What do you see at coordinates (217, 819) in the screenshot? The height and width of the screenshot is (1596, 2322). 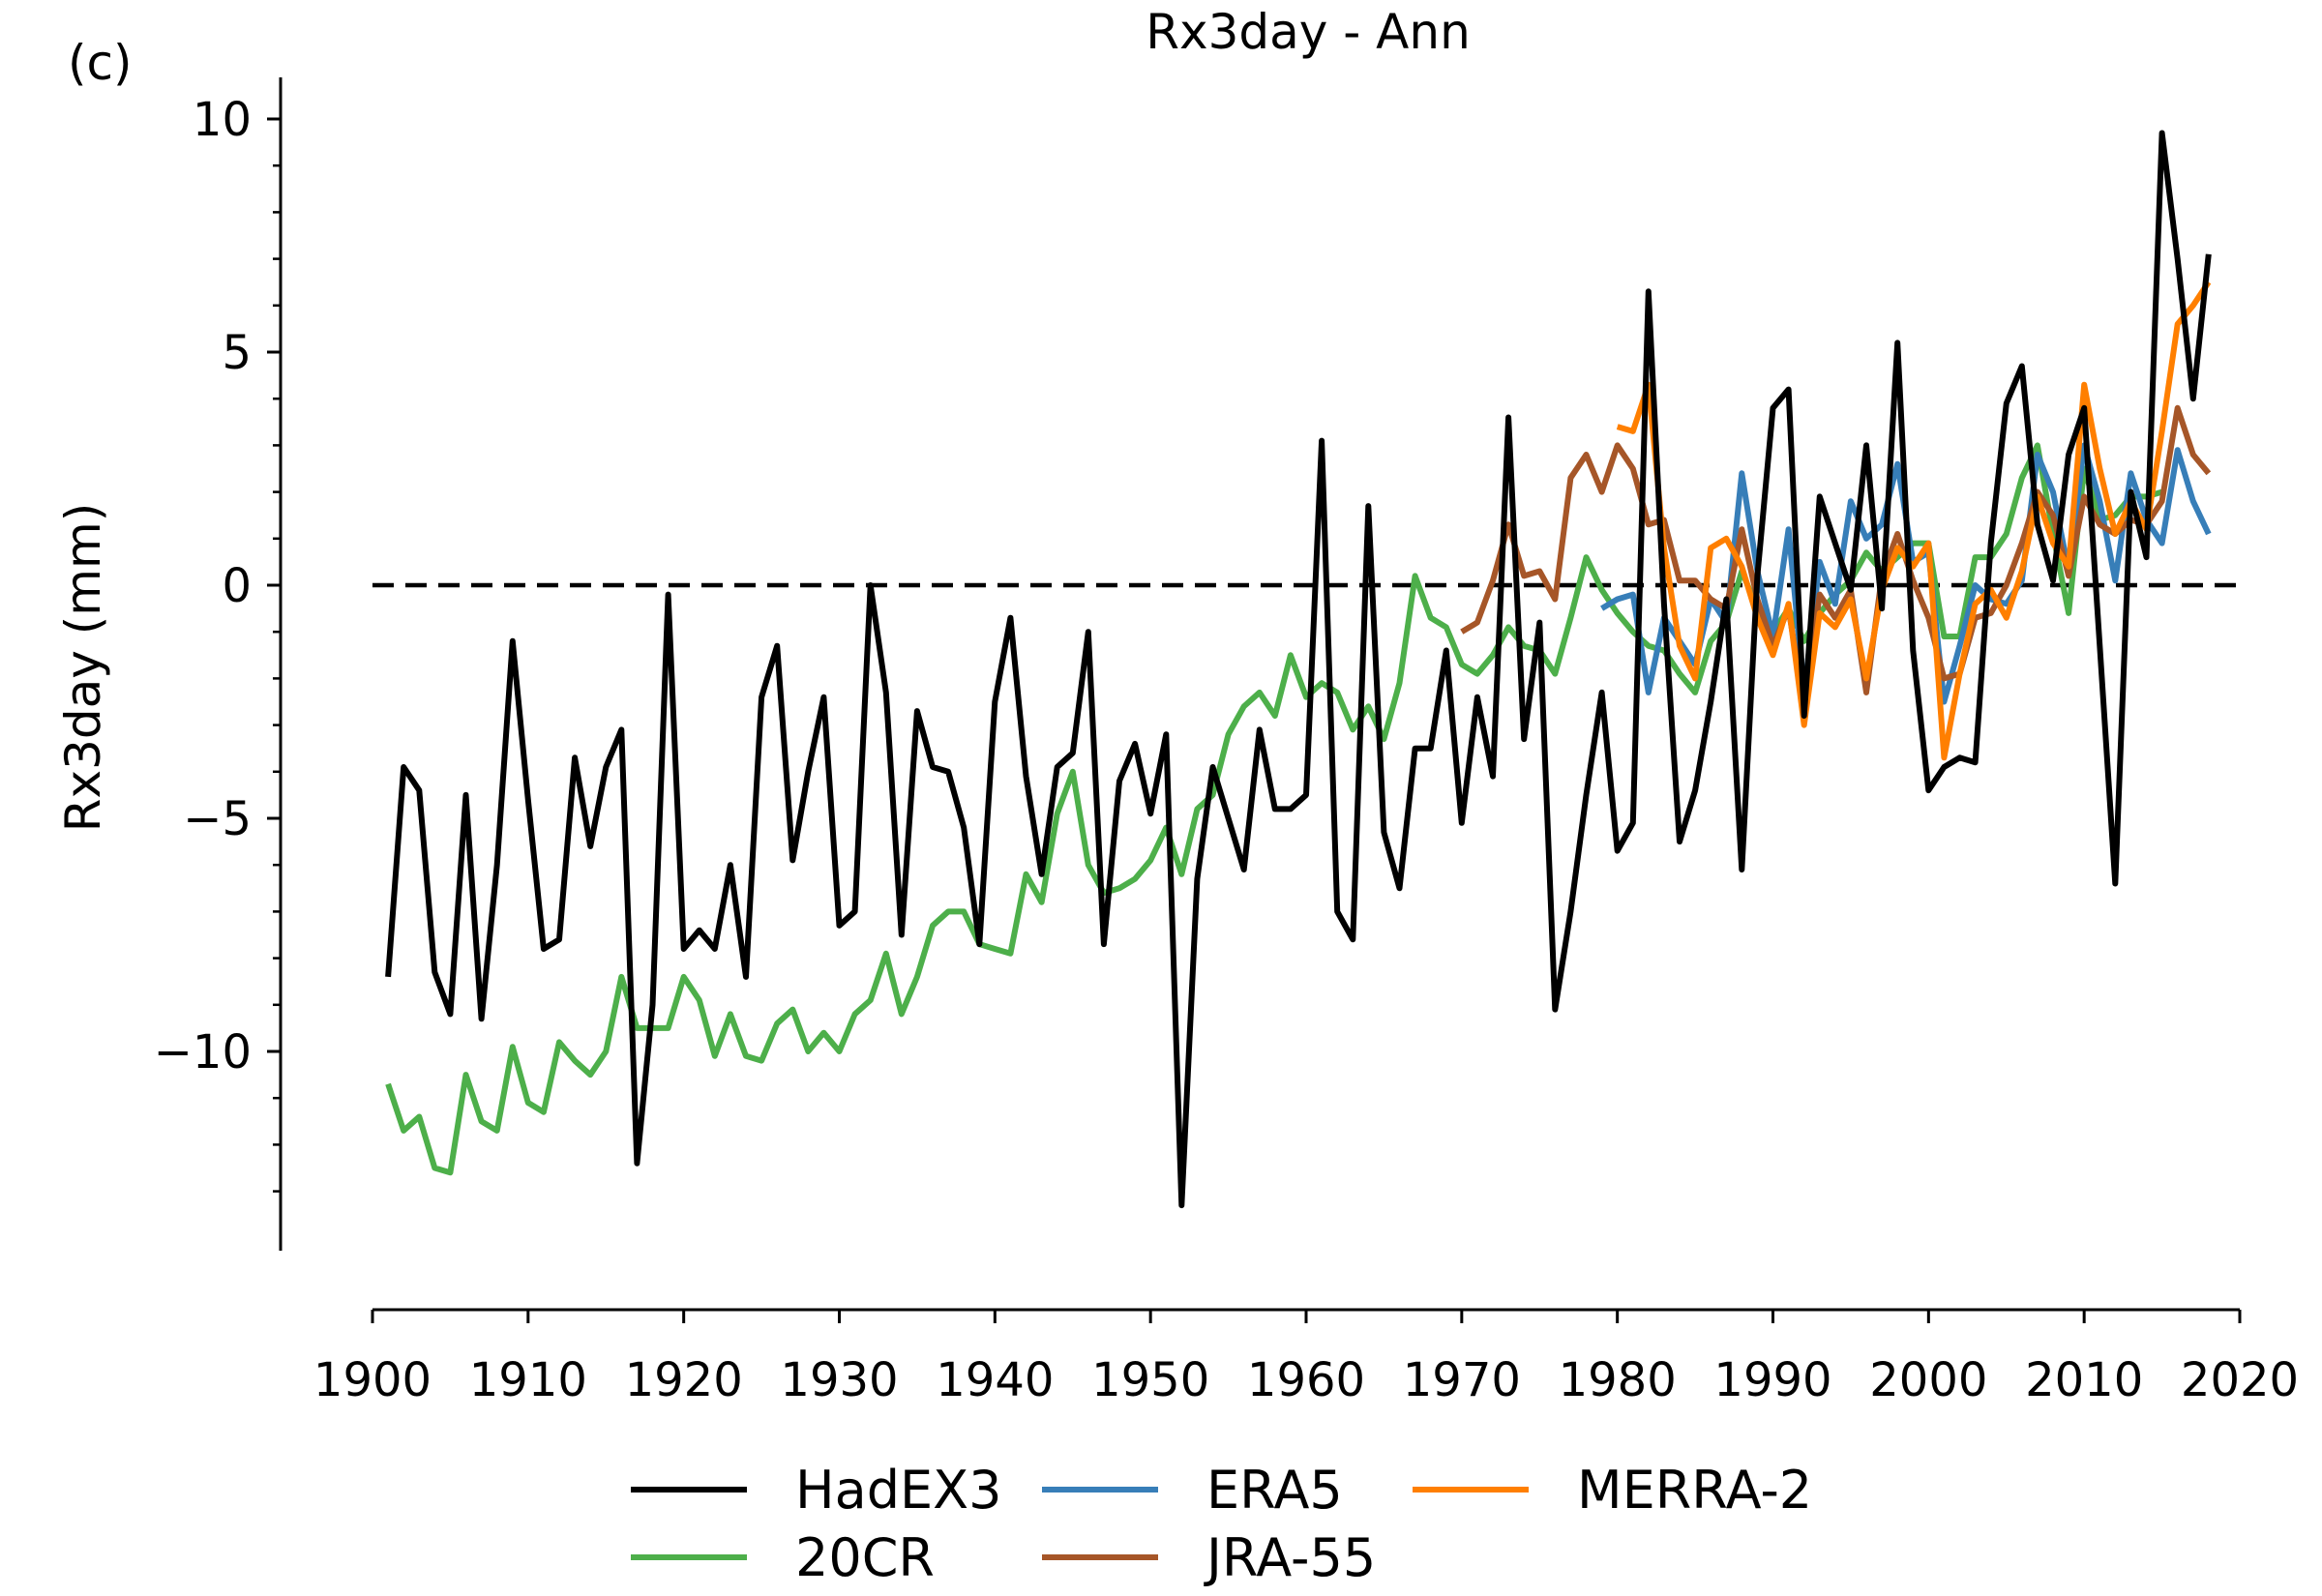 I see `y-tick-label: −5` at bounding box center [217, 819].